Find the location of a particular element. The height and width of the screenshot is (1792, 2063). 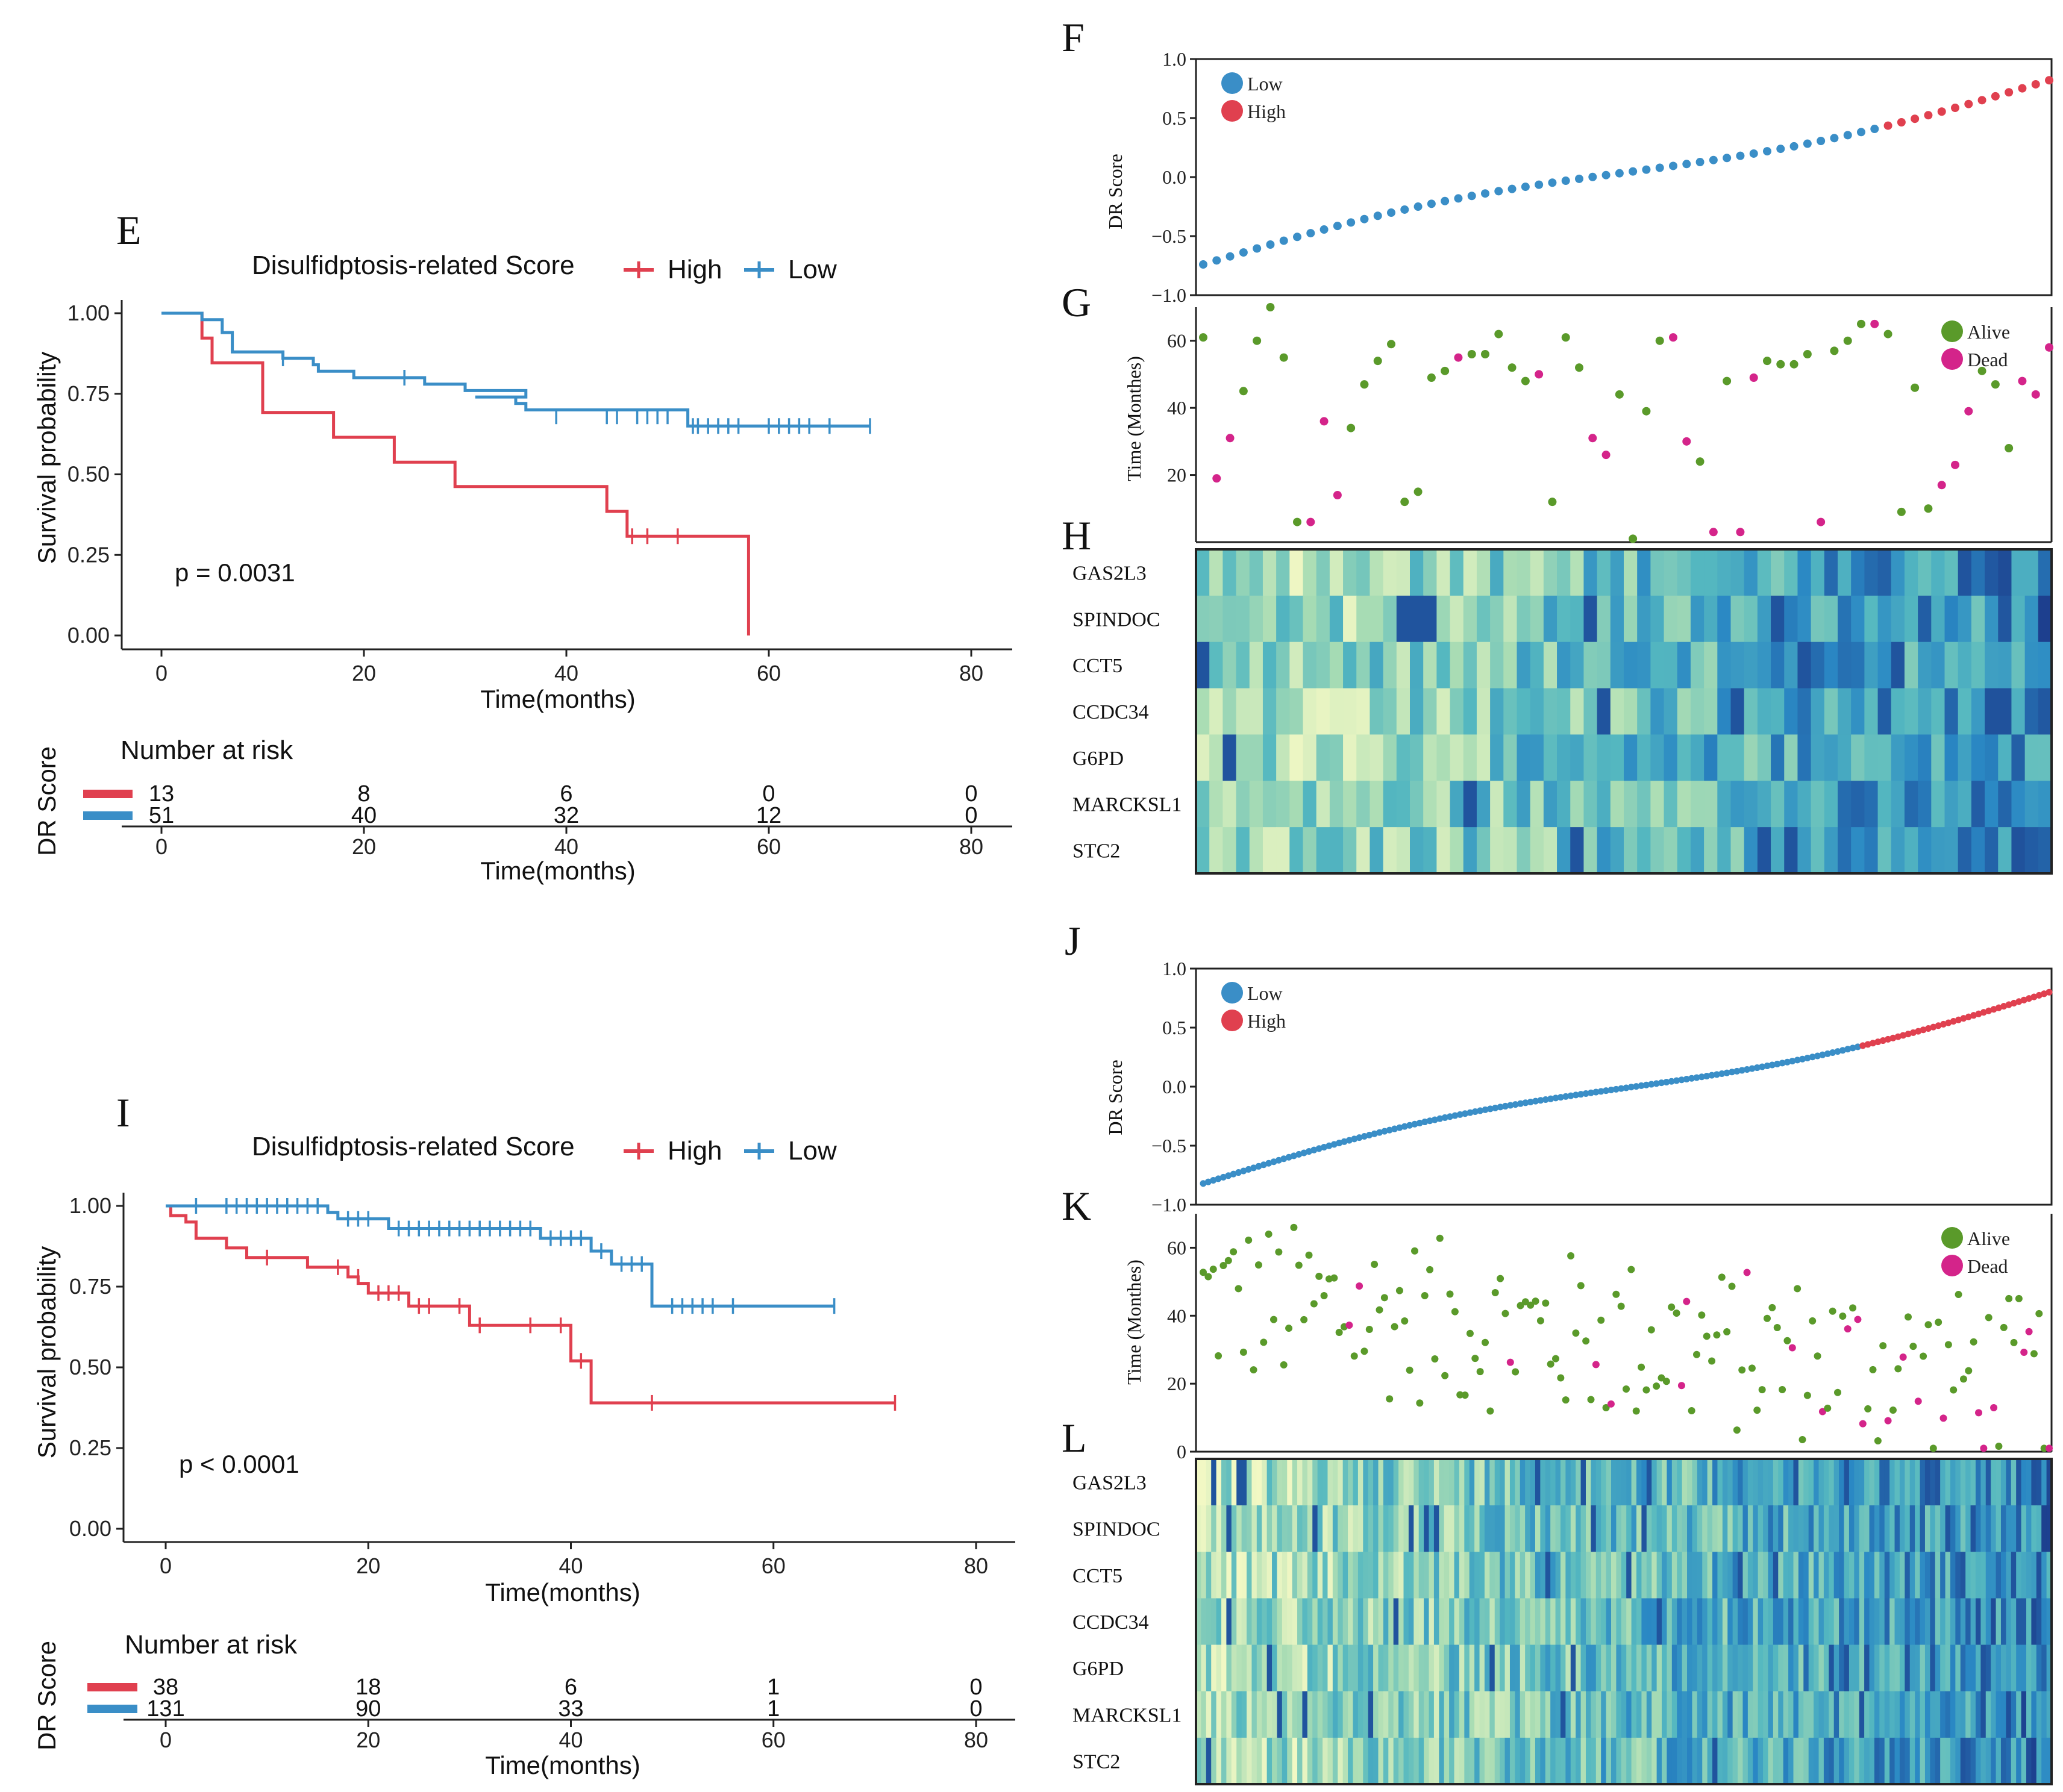

x-tick-label: 80 is located at coordinates (971, 673).